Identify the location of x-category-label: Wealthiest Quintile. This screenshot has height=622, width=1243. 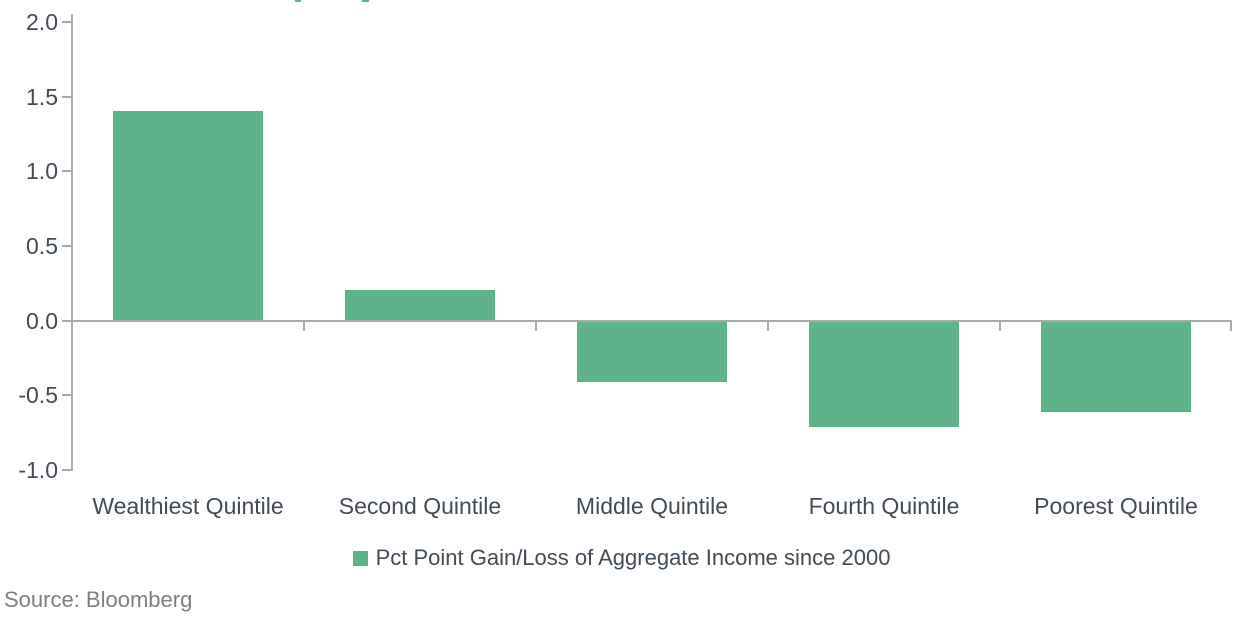
(188, 506).